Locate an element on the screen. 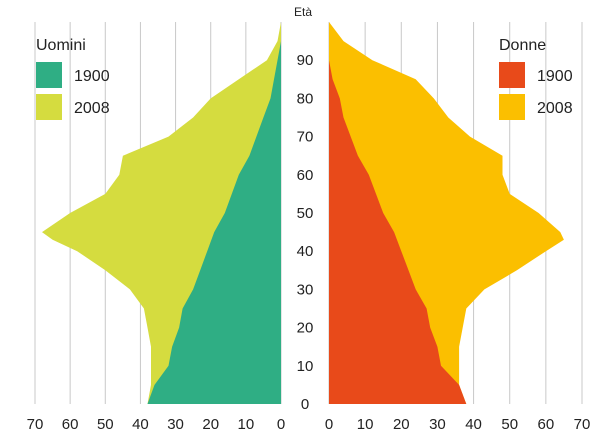  age-tick-label: 60 is located at coordinates (305, 175).